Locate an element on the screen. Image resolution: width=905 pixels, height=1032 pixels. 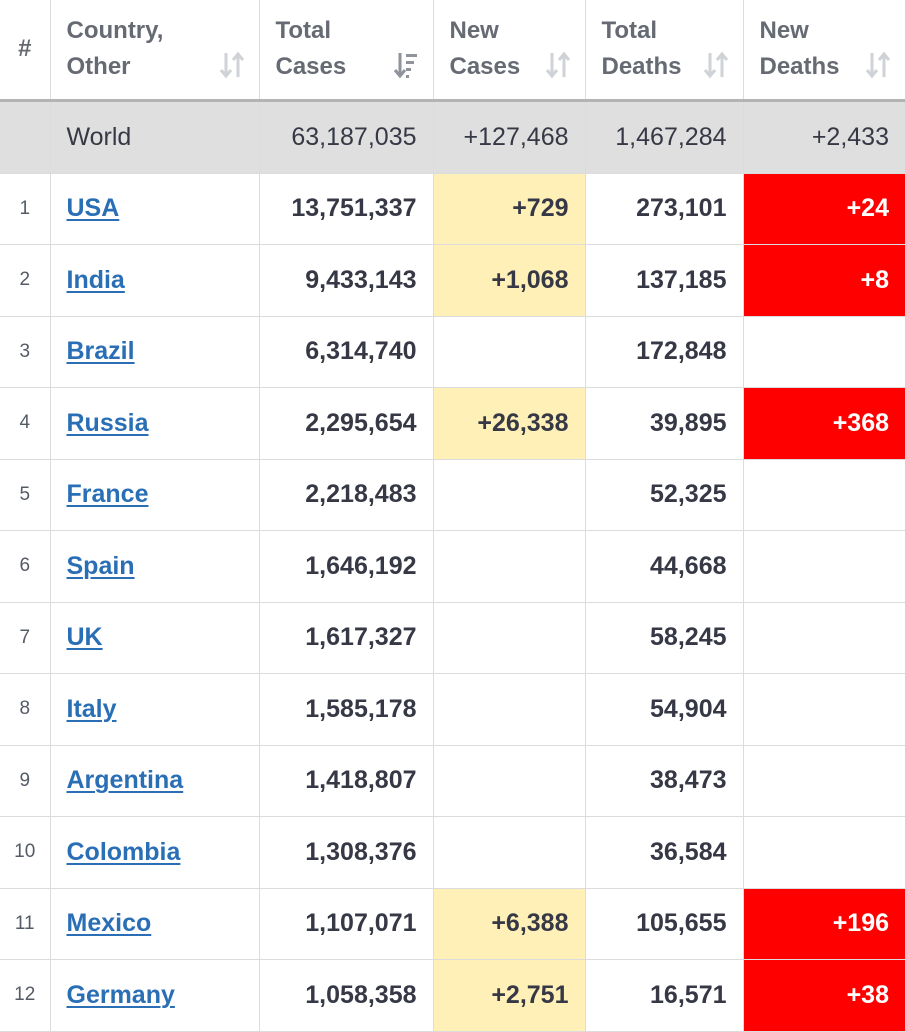
total-cases-cell: 1,308,376 is located at coordinates (346, 852).